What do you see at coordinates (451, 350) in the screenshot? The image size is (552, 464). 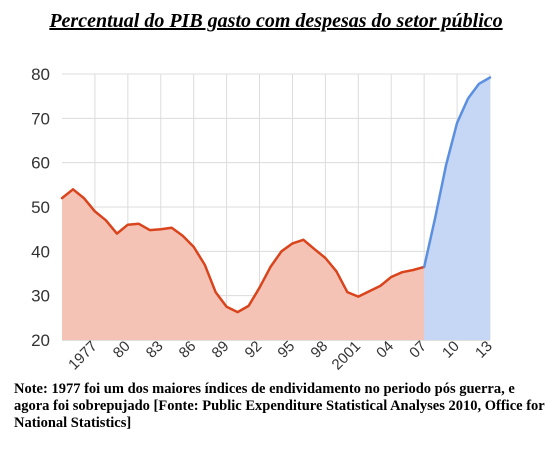 I see `x-tick-label: 10` at bounding box center [451, 350].